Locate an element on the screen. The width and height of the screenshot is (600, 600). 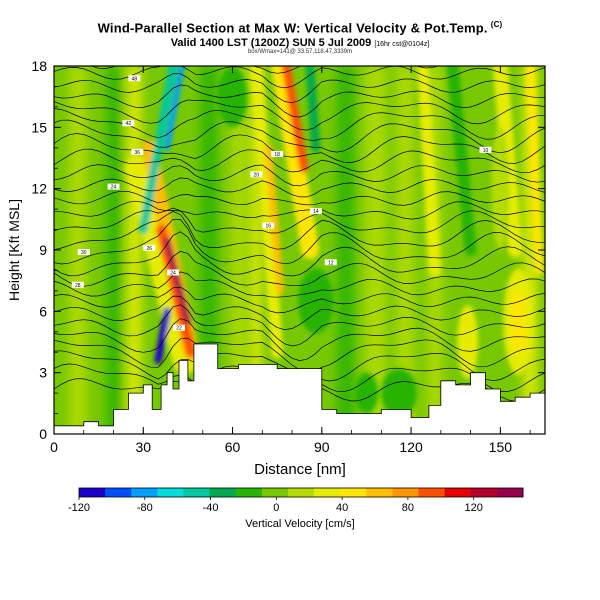
isentrope-label-text: 16 is located at coordinates (268, 226).